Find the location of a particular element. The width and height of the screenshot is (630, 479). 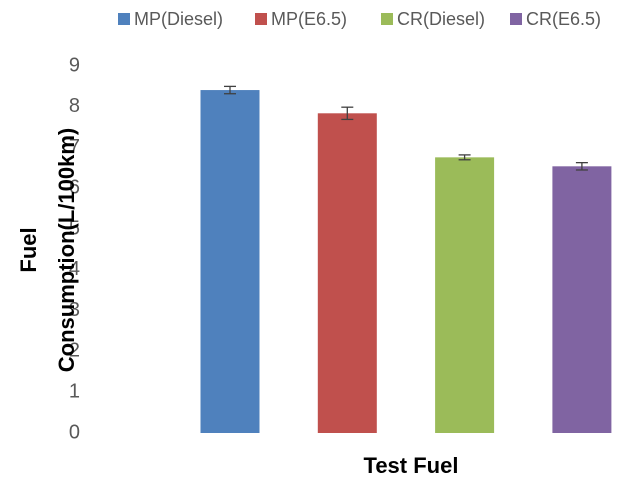

y-axis-title-line: Fuel is located at coordinates (28, 249).